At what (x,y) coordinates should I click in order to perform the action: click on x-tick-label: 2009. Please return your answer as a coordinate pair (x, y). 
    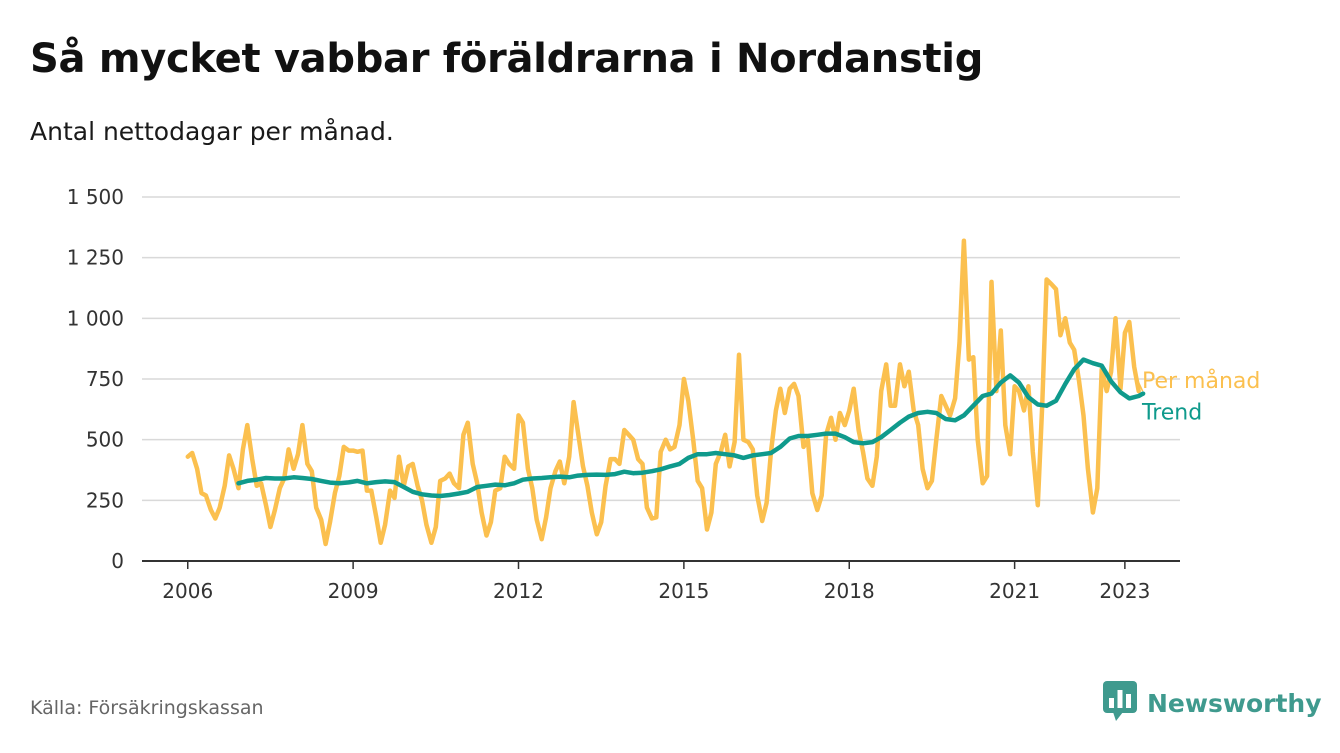
    Looking at the image, I should click on (353, 591).